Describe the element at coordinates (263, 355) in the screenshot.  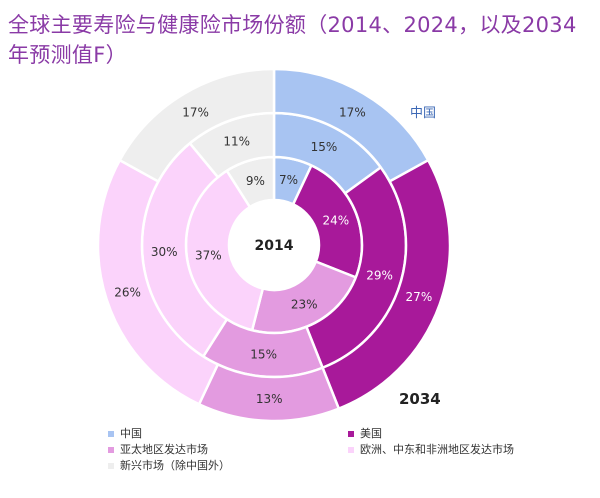
I see `ring-2024-label-2: 15%` at that location.